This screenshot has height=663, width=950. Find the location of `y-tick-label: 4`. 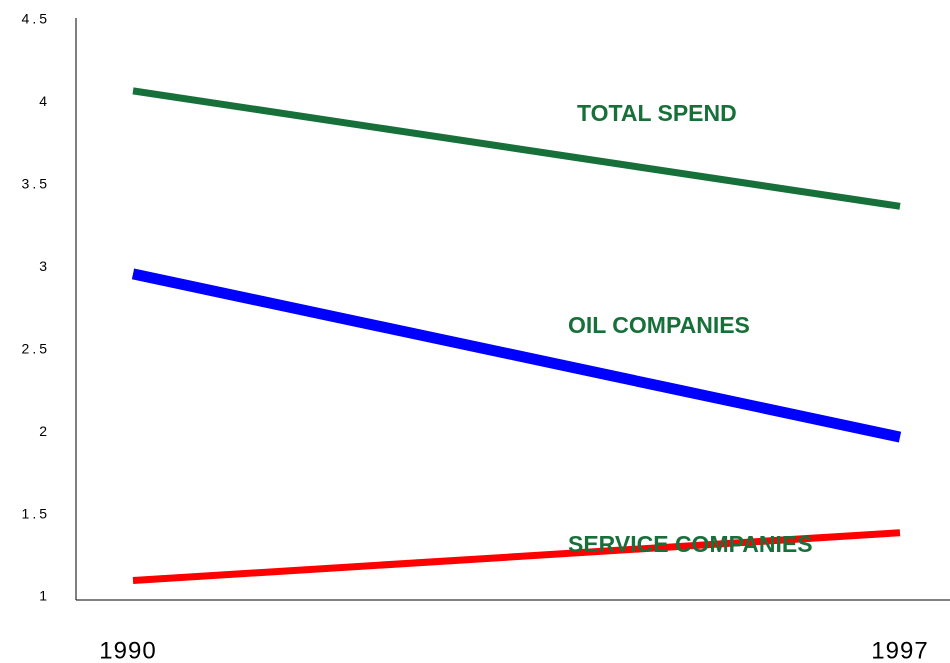

y-tick-label: 4 is located at coordinates (44, 101).